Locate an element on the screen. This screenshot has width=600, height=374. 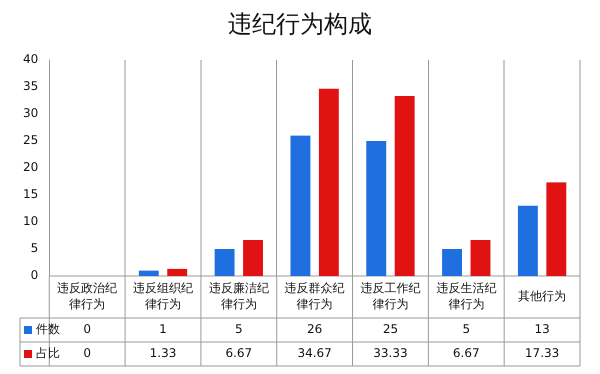
data-label: 26 is located at coordinates (314, 329).